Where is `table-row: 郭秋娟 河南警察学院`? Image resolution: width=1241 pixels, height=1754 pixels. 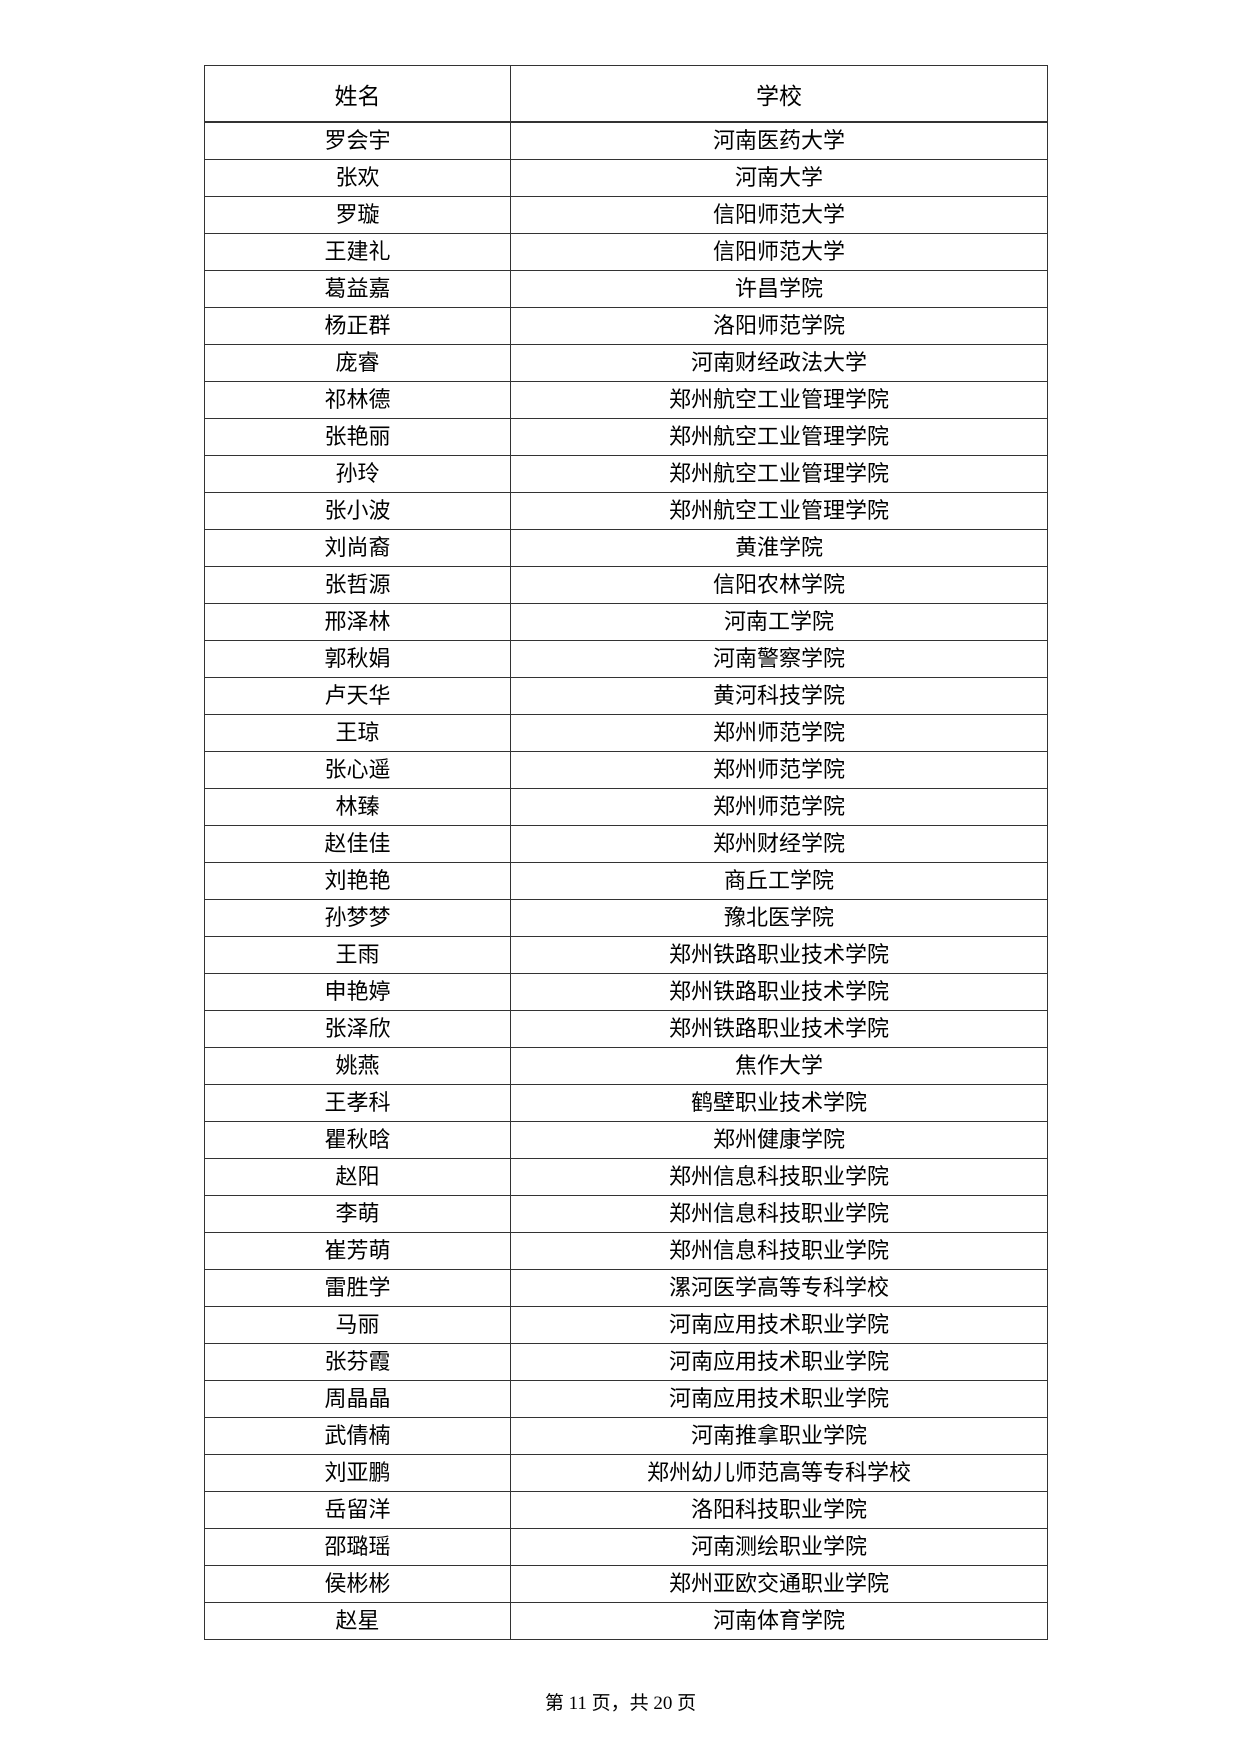
table-row: 郭秋娟 河南警察学院 is located at coordinates (626, 659).